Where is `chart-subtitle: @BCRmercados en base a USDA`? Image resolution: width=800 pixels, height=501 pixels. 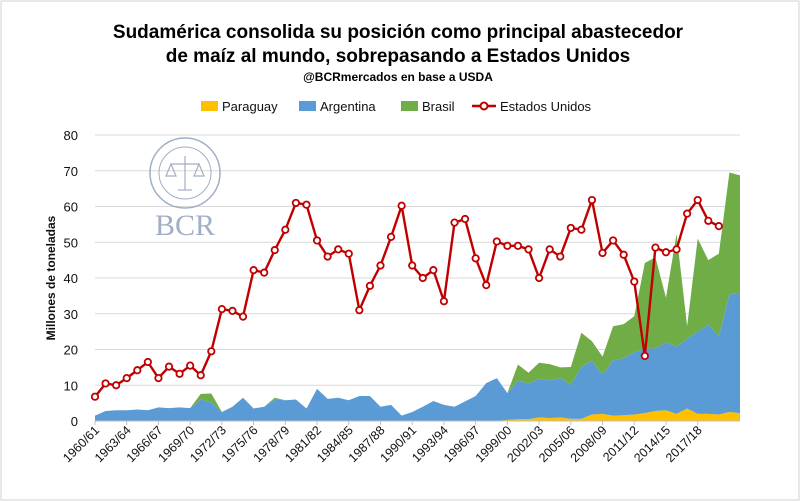
chart-subtitle: @BCRmercados en base a USDA is located at coordinates (398, 77).